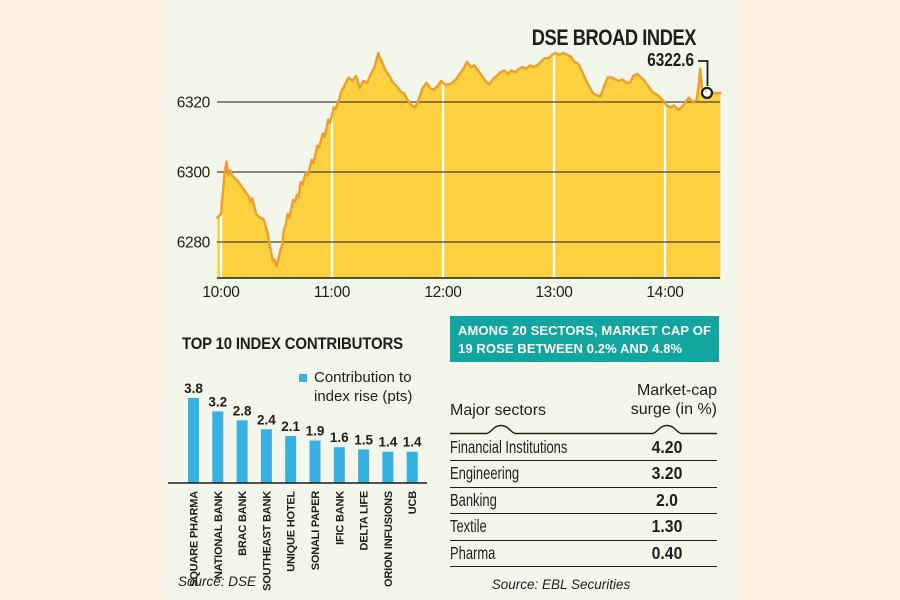 This screenshot has width=900, height=600. What do you see at coordinates (443, 292) in the screenshot?
I see `x-tick-label: 12:00` at bounding box center [443, 292].